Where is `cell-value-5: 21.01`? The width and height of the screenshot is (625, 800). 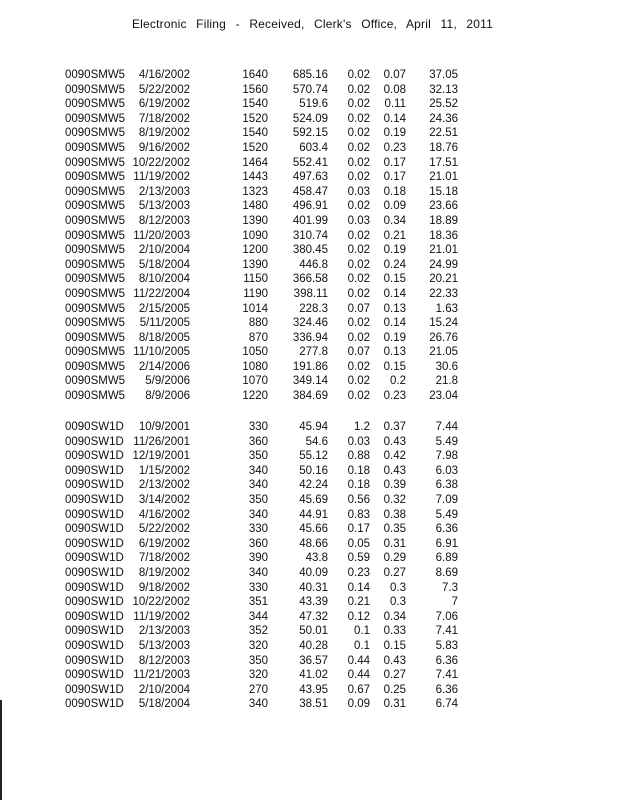 cell-value-5: 21.01 is located at coordinates (443, 250).